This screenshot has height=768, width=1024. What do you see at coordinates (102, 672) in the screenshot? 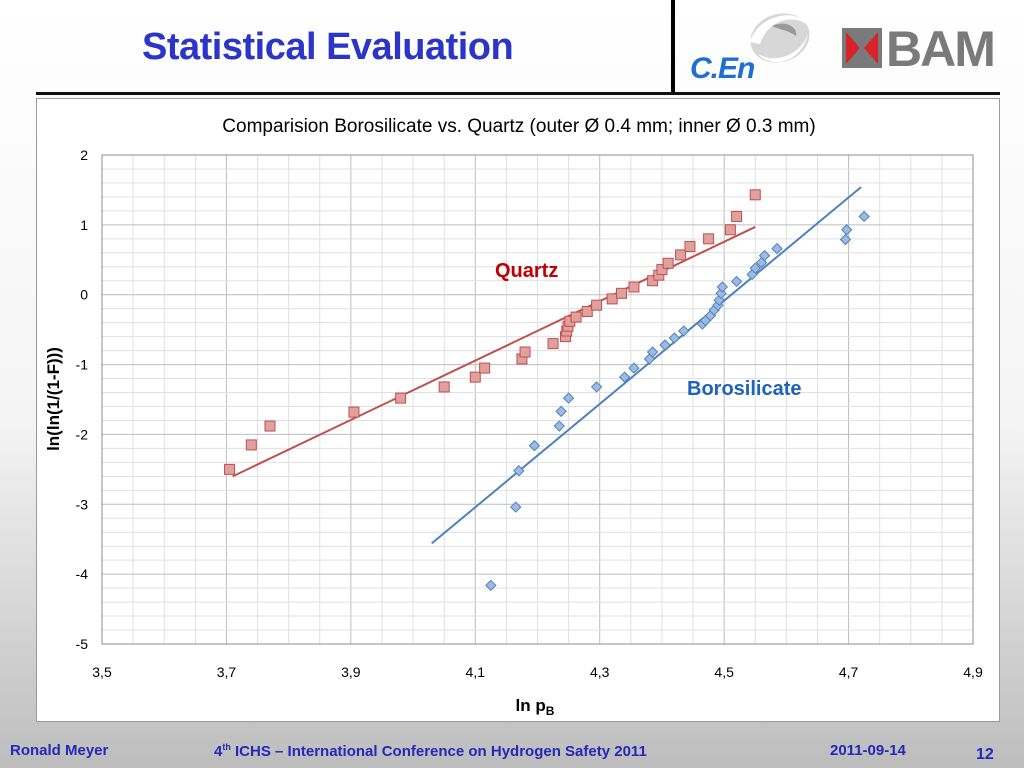
I see `x-tick-label: 3,5` at bounding box center [102, 672].